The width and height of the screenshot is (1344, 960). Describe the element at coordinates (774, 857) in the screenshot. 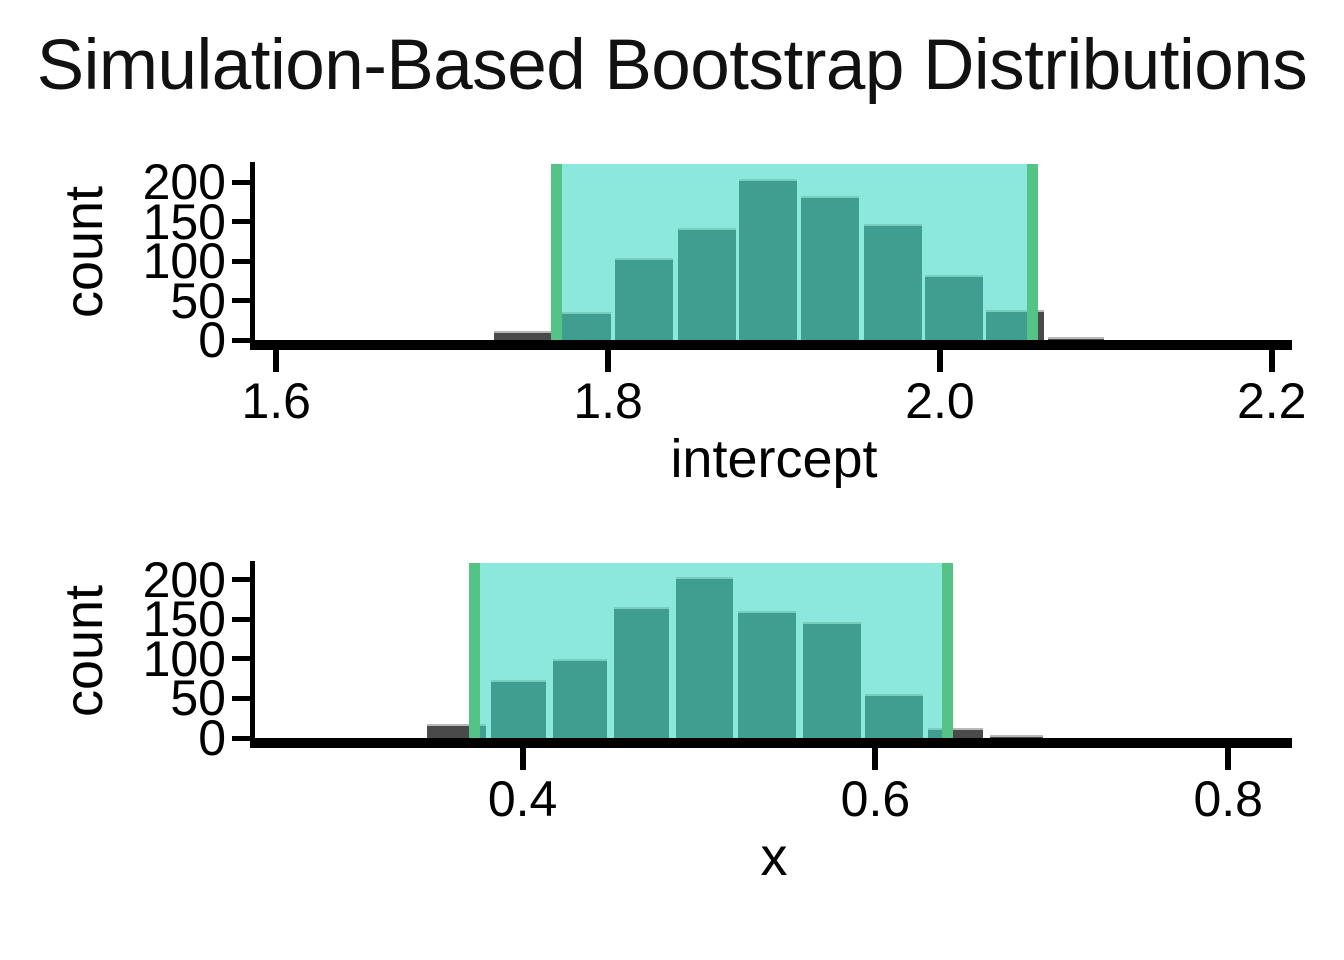

I see `x-axis-title-x: x` at that location.